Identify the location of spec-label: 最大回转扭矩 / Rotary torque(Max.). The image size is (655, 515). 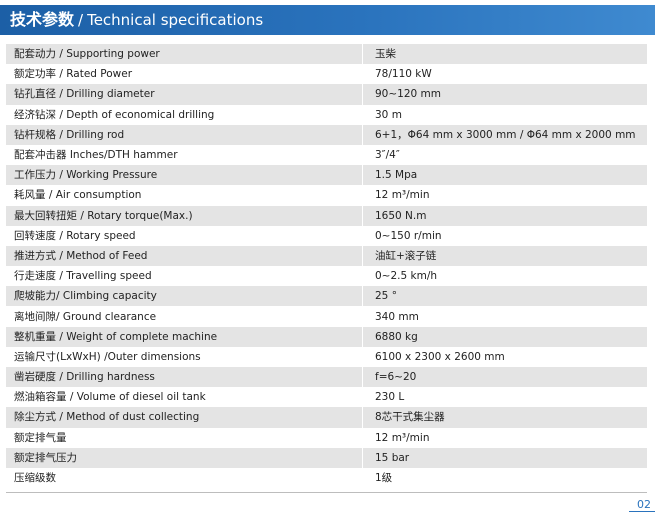
(184, 215).